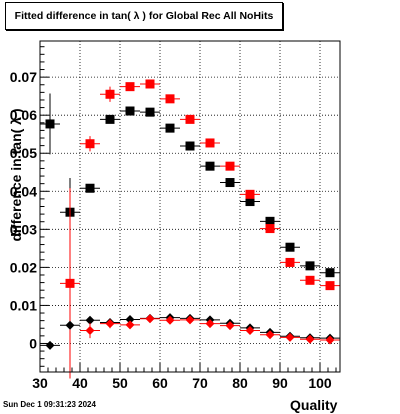  What do you see at coordinates (23, 115) in the screenshot?
I see `y-tick-label: 0.06` at bounding box center [23, 115].